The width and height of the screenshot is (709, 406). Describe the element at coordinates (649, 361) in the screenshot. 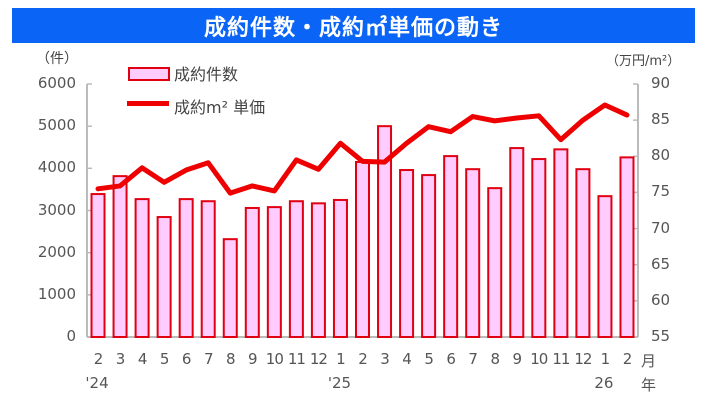

I see `x-month-suffix: 月` at that location.